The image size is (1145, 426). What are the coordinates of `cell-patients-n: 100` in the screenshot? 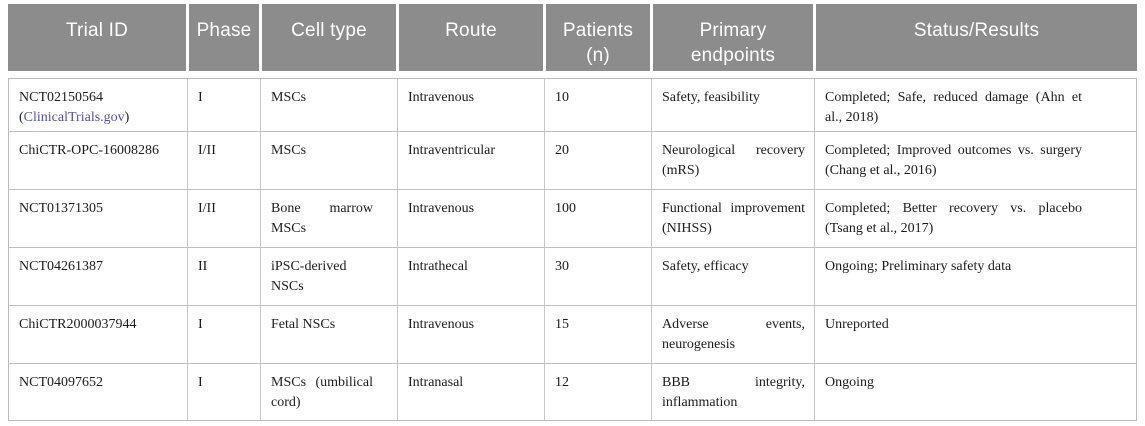 It's located at (597, 218).